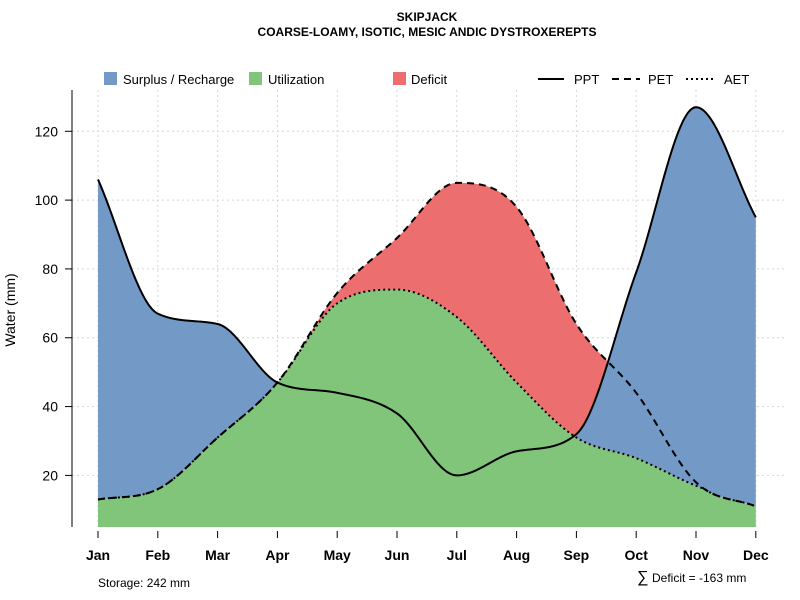  Describe the element at coordinates (637, 555) in the screenshot. I see `x-tick-label-oct: Oct` at that location.